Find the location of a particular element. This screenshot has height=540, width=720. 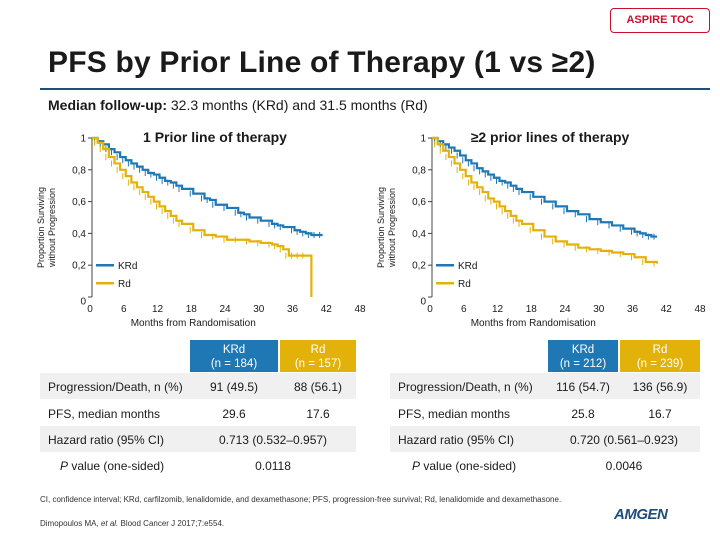

p-value: 0.0046 is located at coordinates (624, 466).